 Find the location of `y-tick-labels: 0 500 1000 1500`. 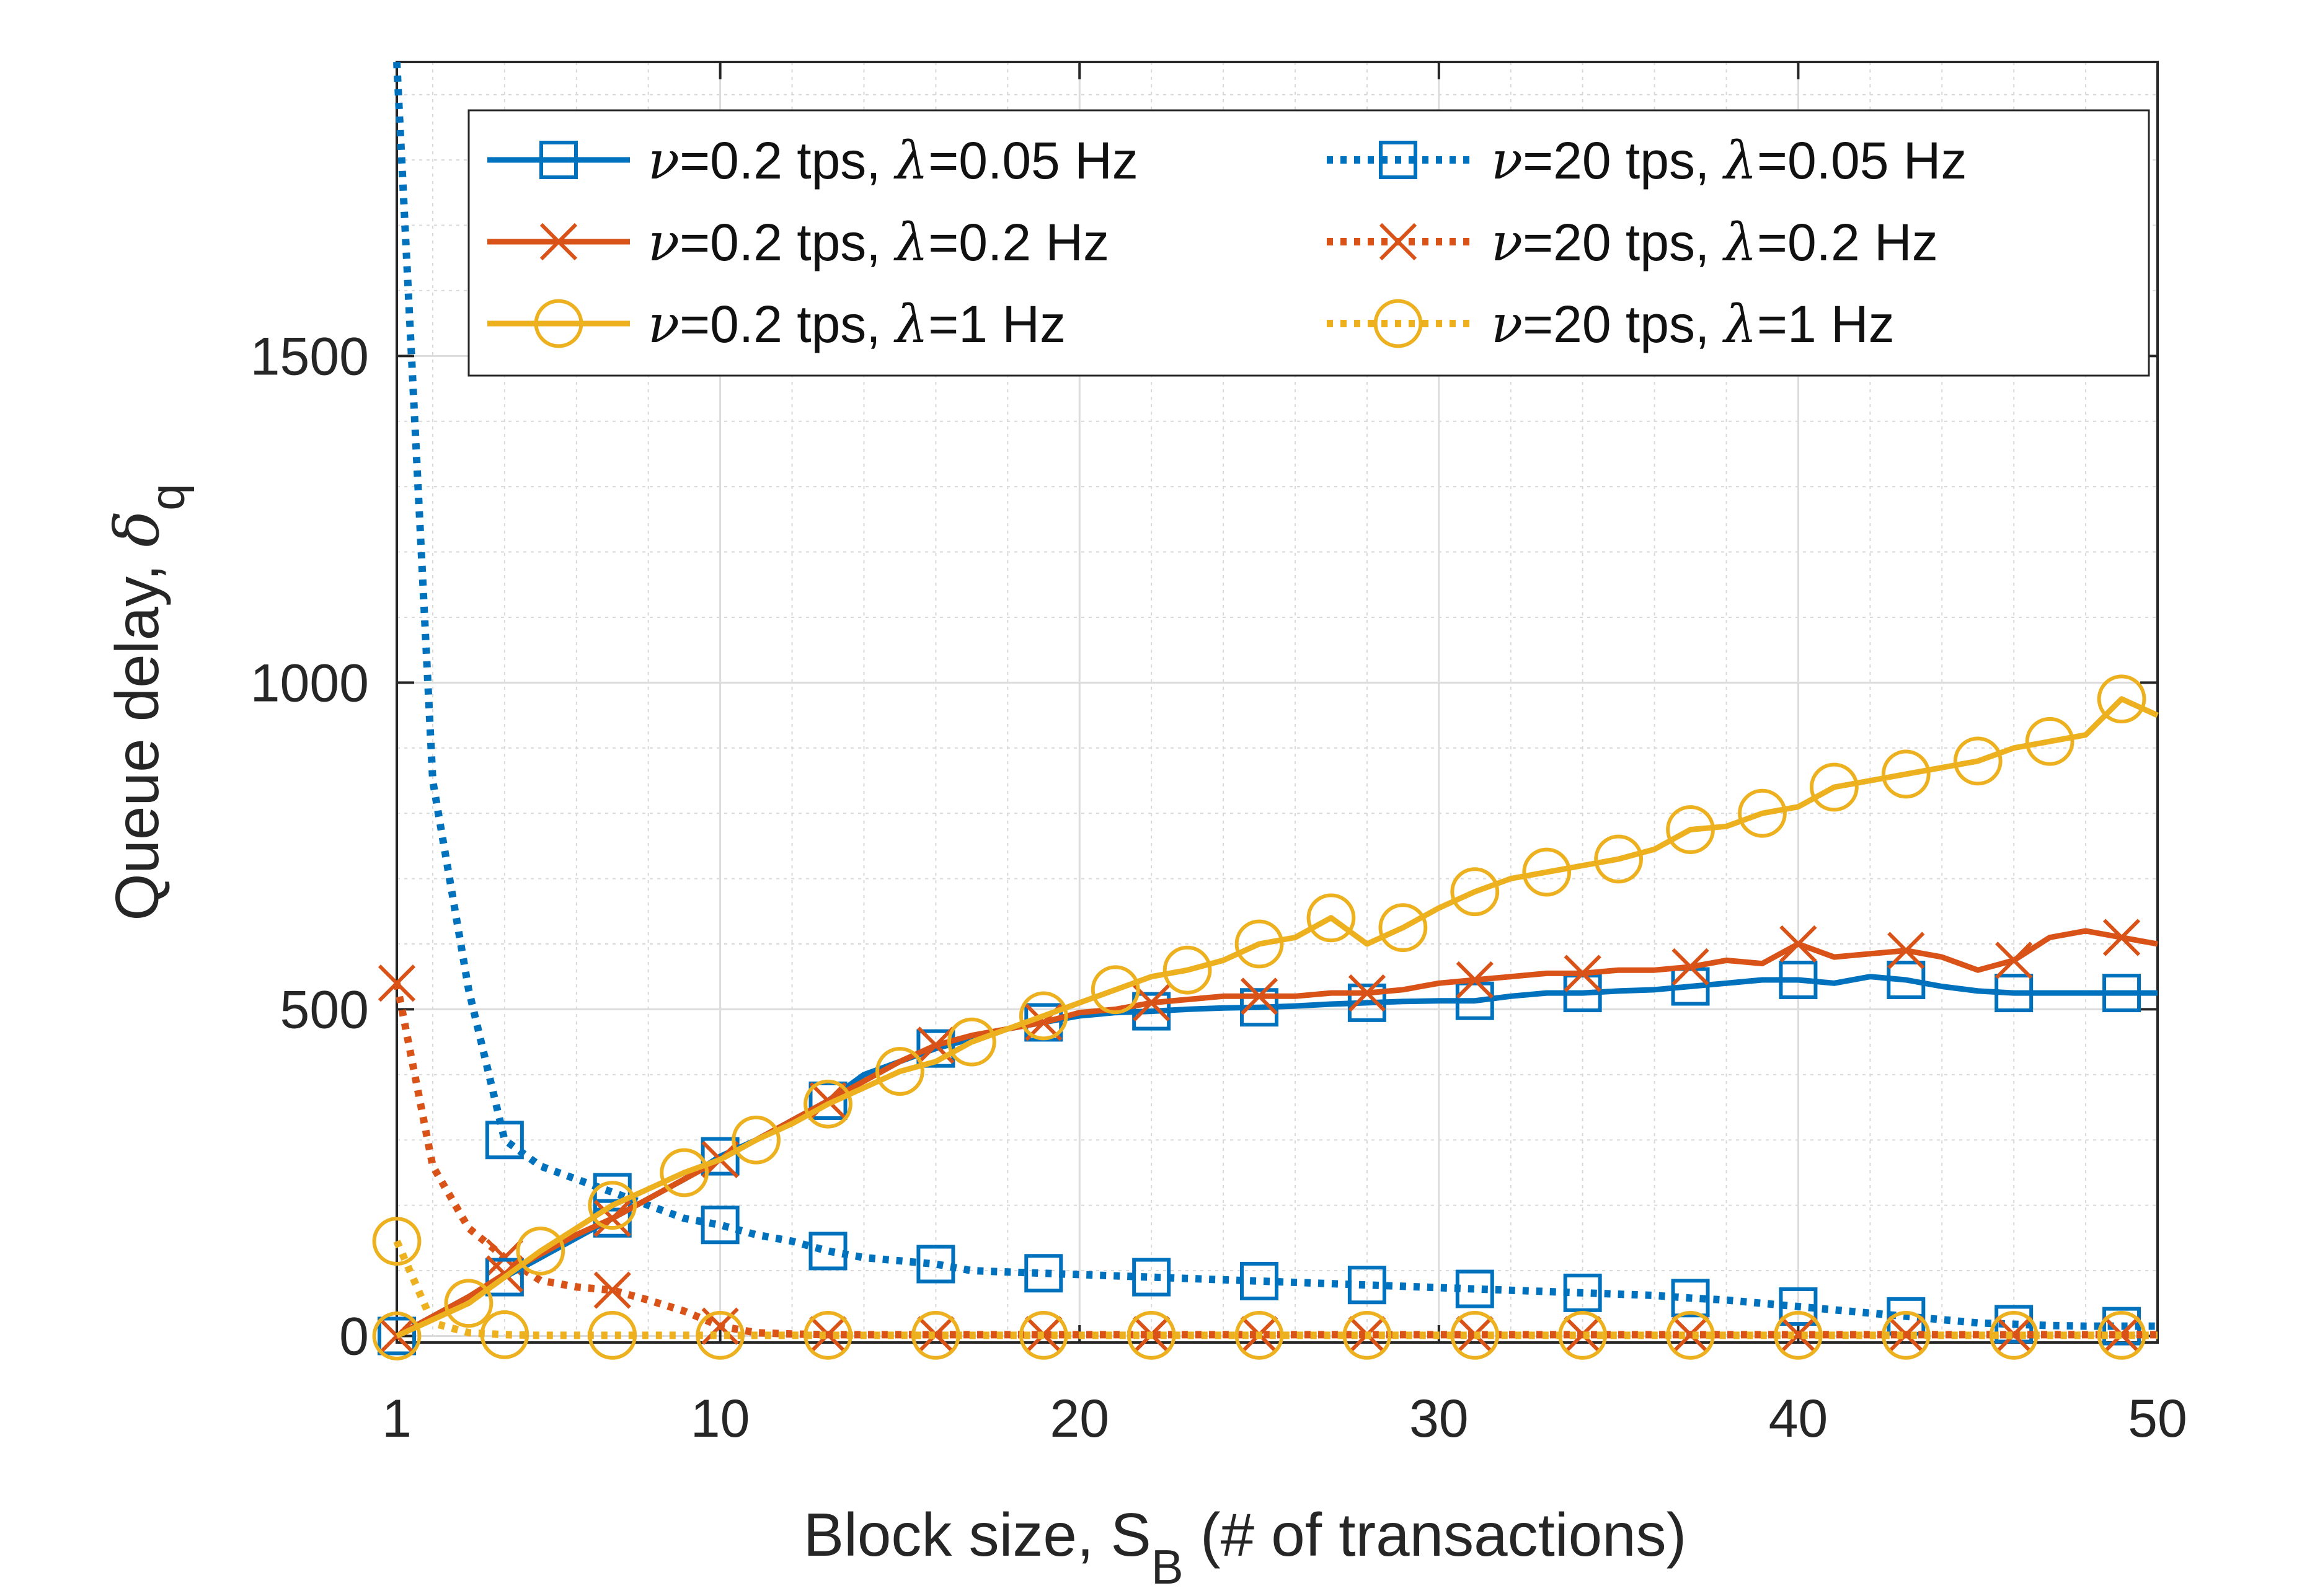

y-tick-labels: 0 500 1000 1500 is located at coordinates (309, 846).